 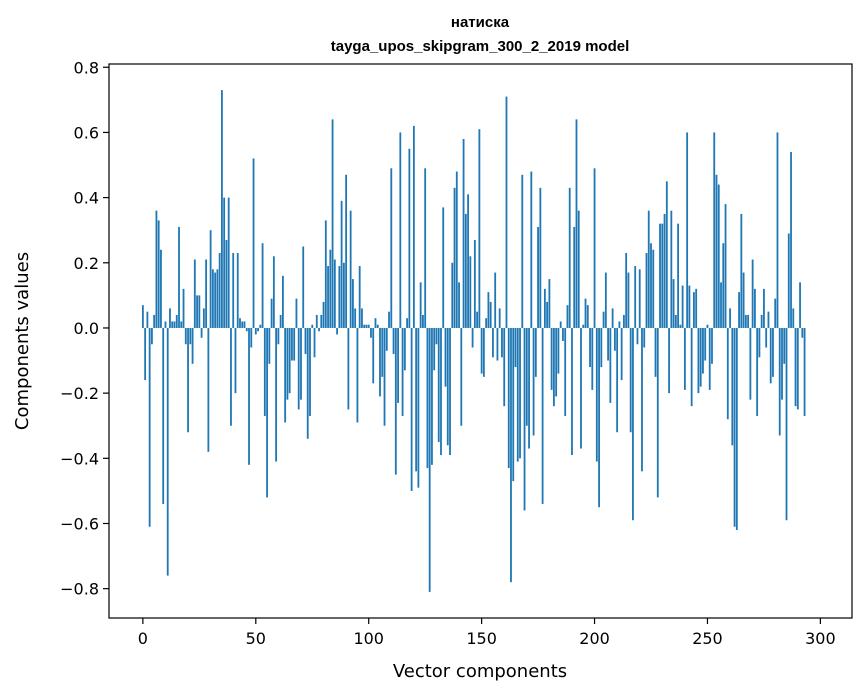 What do you see at coordinates (79, 393) in the screenshot?
I see `y-tick-label: −0.2` at bounding box center [79, 393].